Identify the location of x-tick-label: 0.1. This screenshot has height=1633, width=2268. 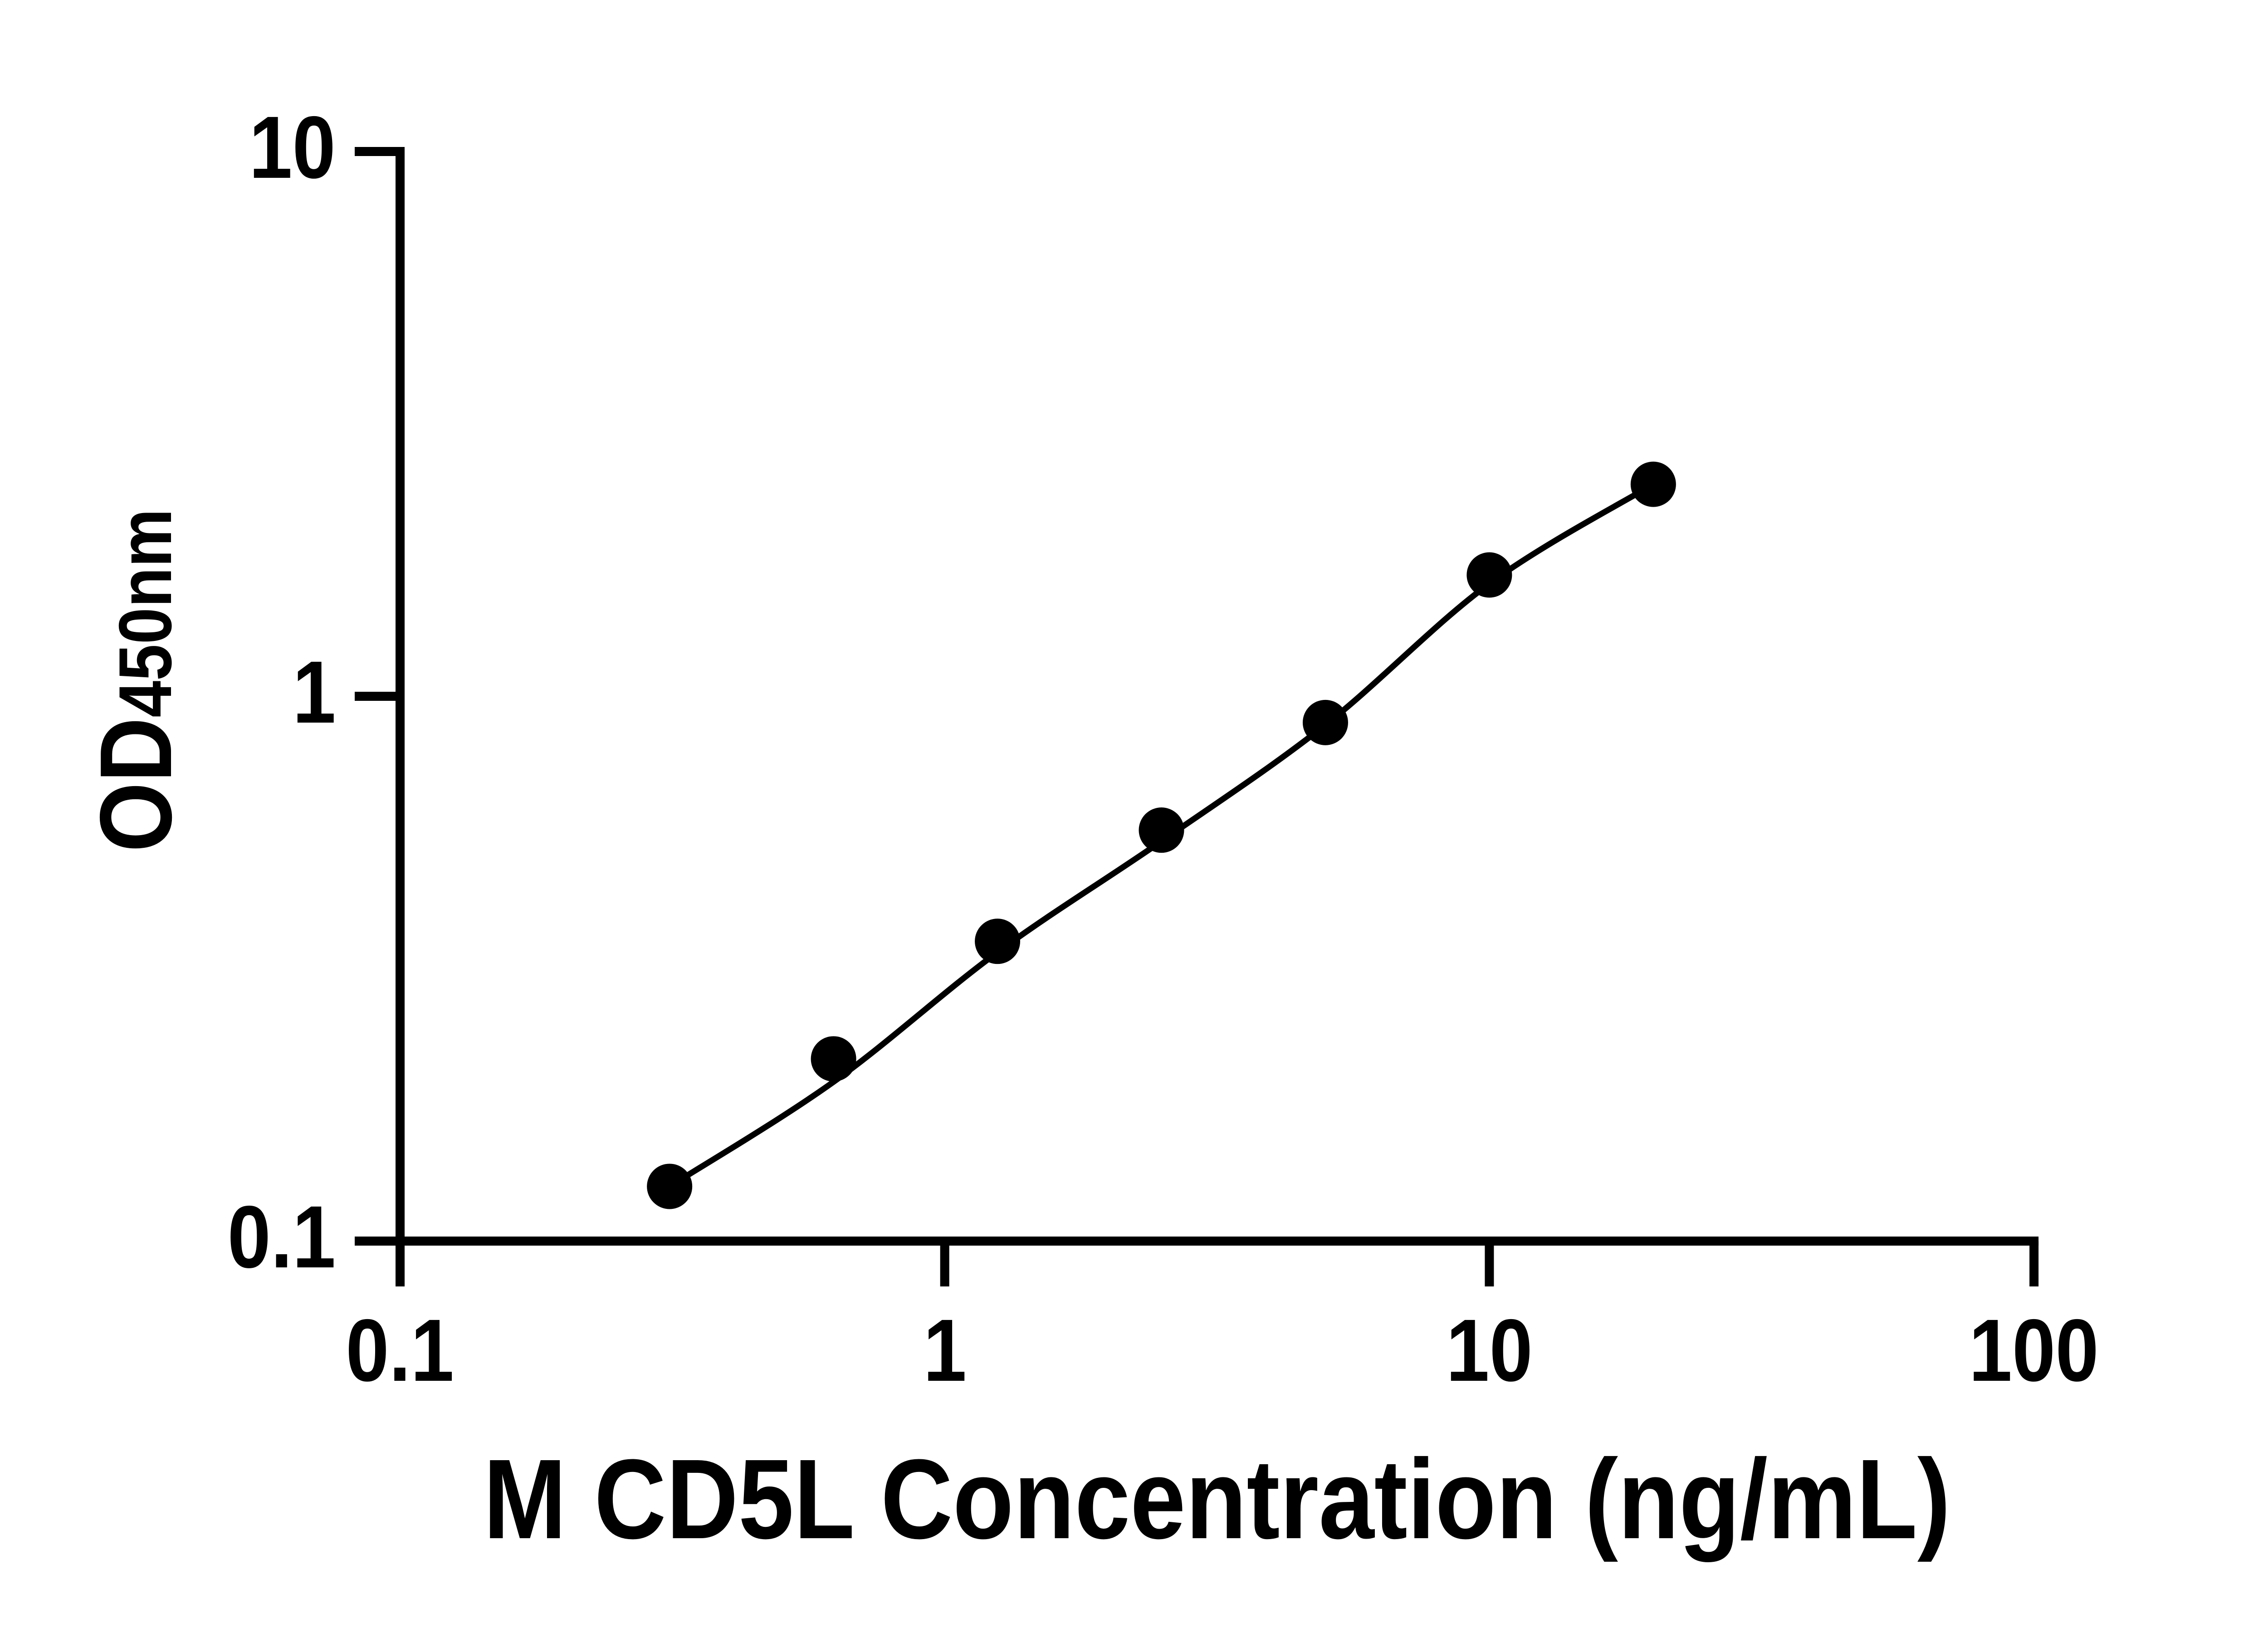
(401, 1350).